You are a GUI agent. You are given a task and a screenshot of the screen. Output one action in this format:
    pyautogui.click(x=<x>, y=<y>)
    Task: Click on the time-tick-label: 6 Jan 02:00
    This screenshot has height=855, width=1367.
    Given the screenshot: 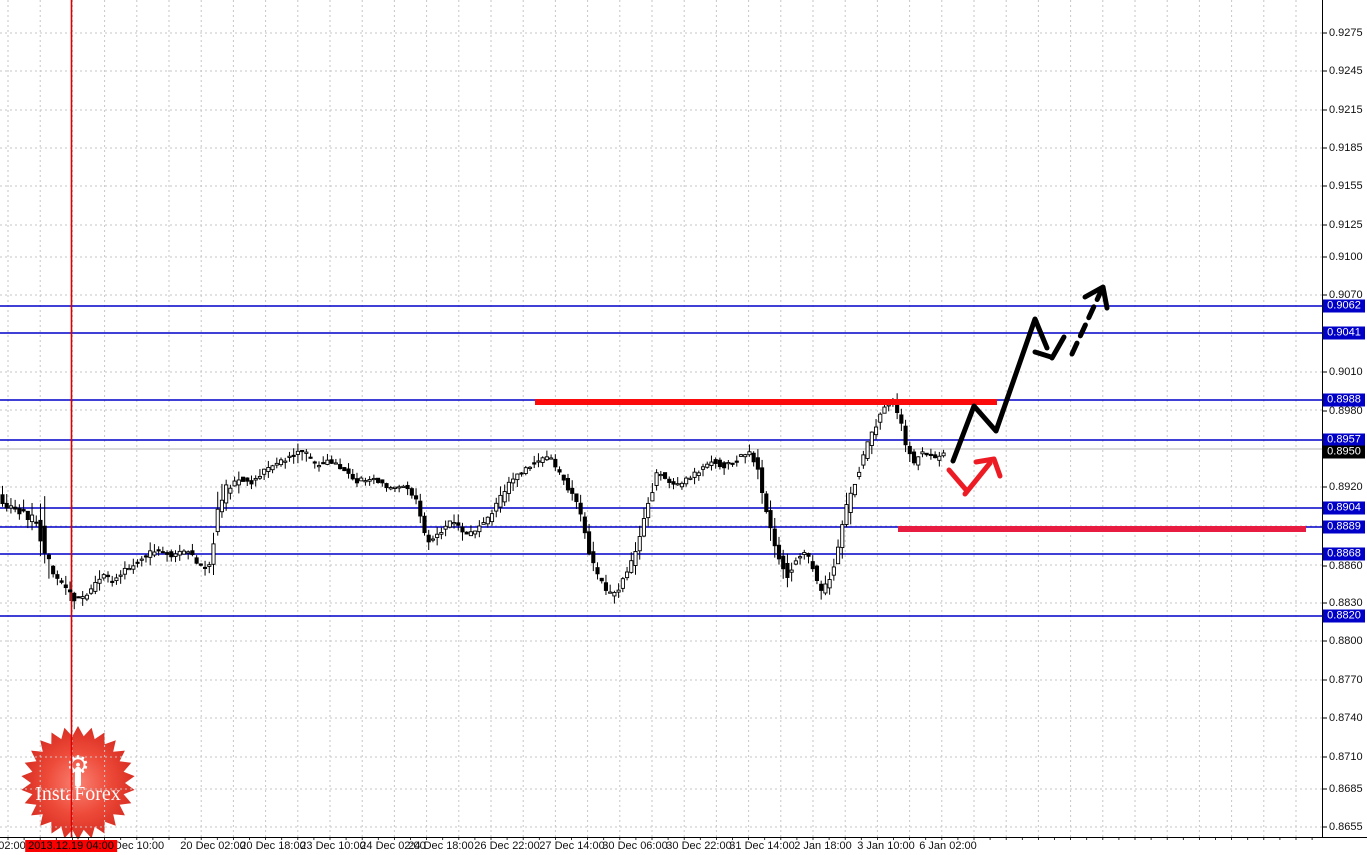 What is the action you would take?
    pyautogui.click(x=948, y=846)
    